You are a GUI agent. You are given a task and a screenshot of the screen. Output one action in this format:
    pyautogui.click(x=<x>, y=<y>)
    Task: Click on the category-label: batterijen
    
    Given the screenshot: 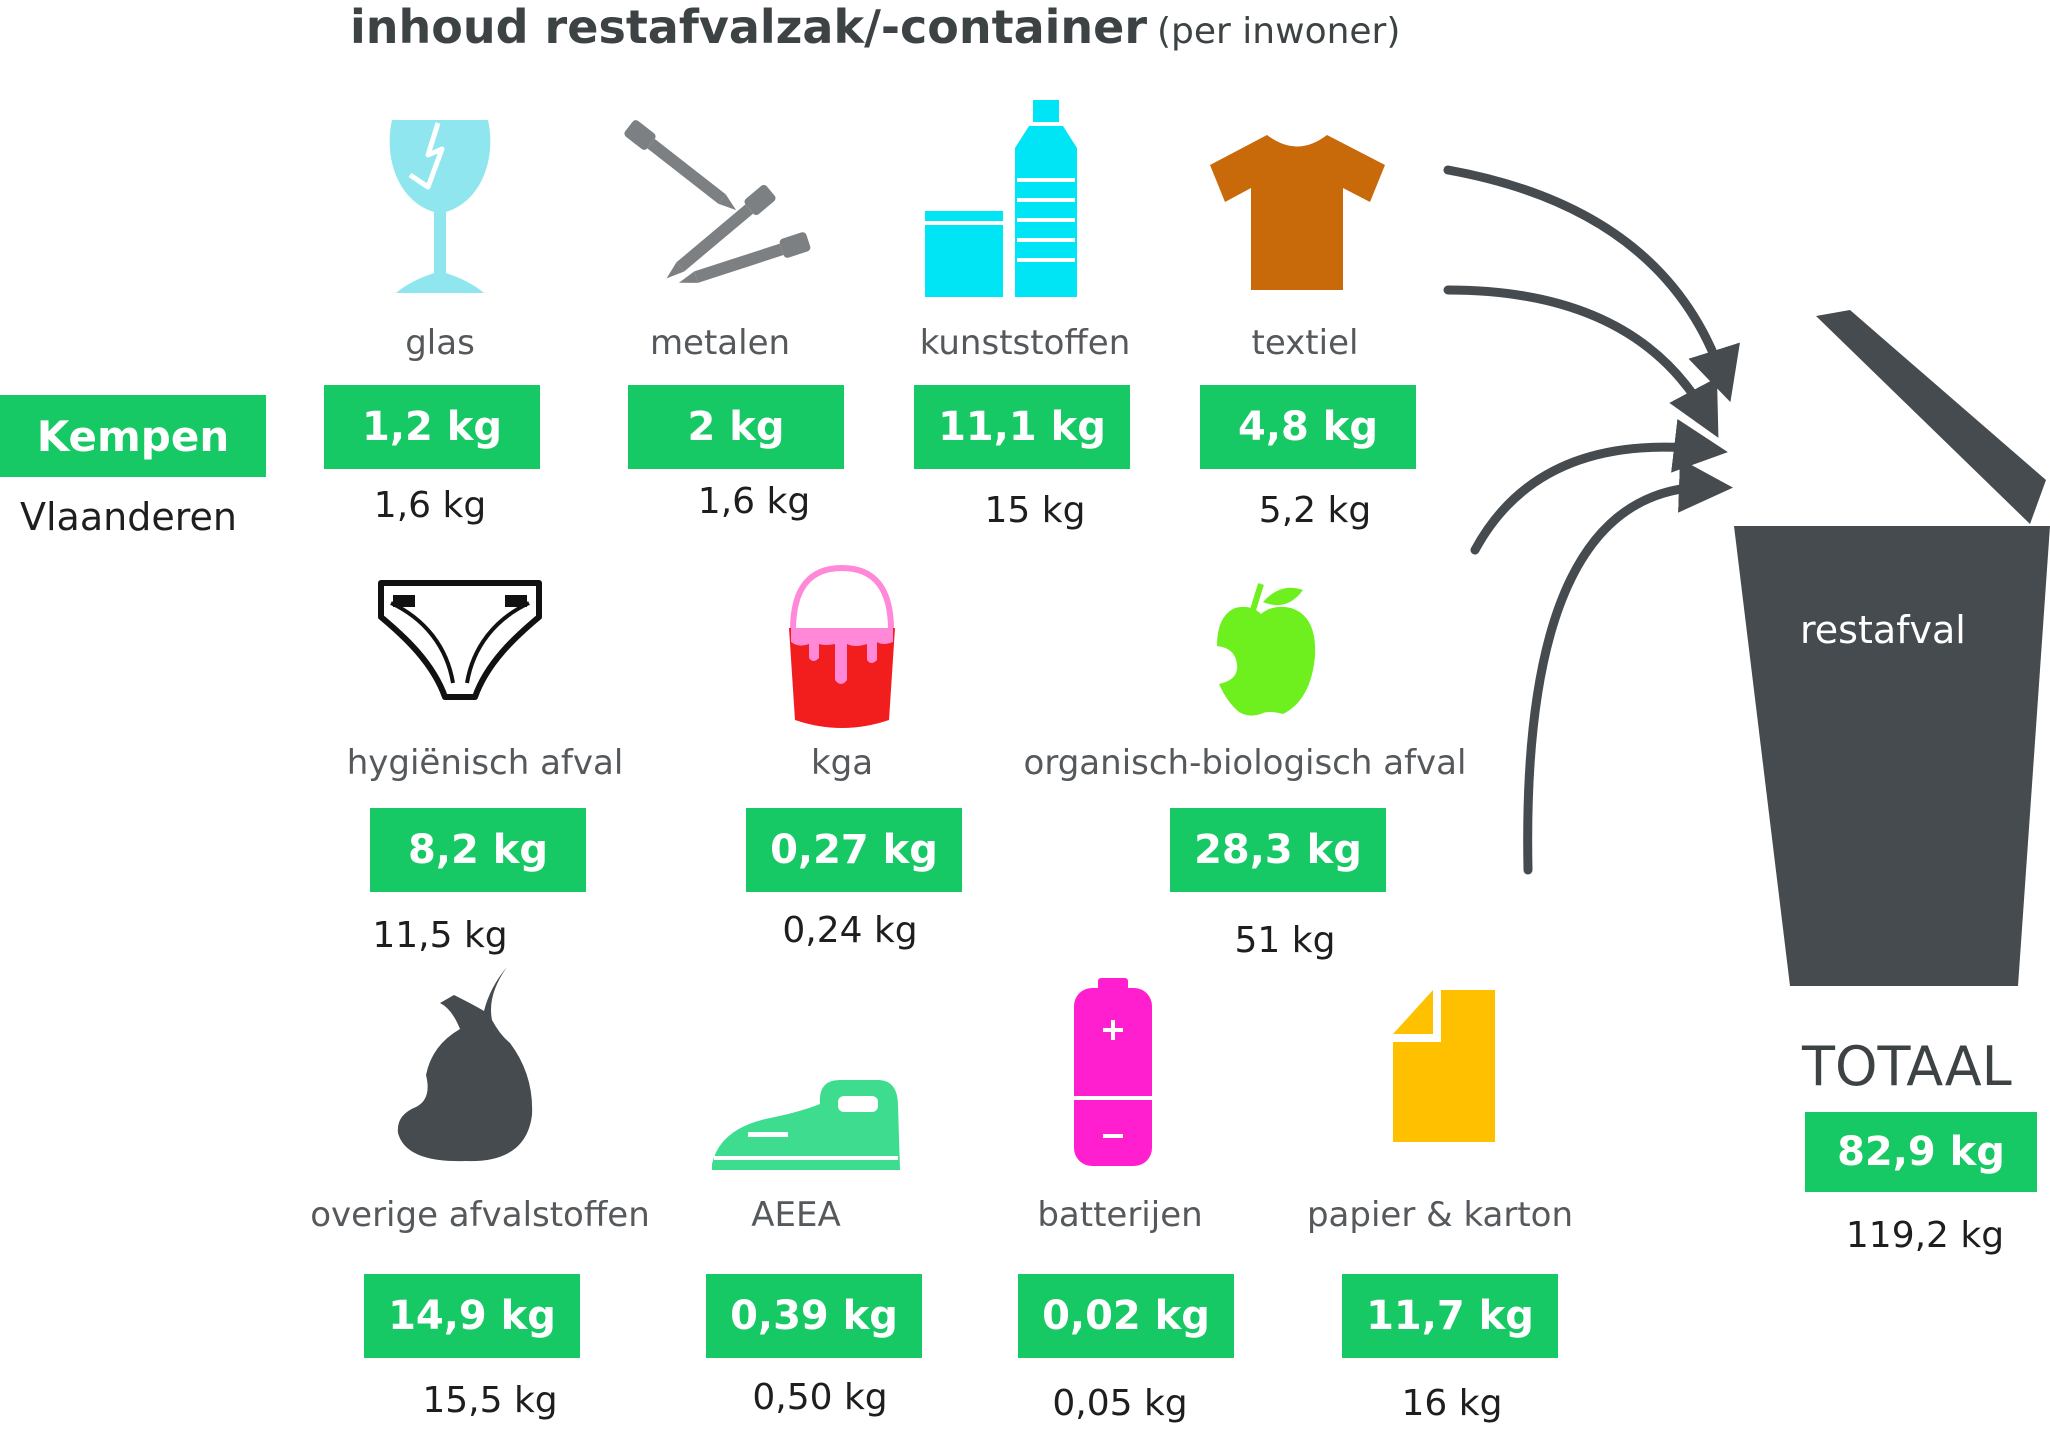 What is the action you would take?
    pyautogui.click(x=1120, y=1215)
    